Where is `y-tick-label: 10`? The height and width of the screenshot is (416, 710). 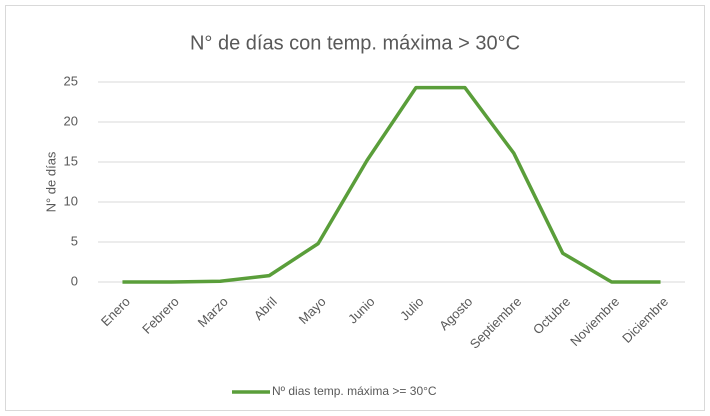 y-tick-label: 10 is located at coordinates (71, 200).